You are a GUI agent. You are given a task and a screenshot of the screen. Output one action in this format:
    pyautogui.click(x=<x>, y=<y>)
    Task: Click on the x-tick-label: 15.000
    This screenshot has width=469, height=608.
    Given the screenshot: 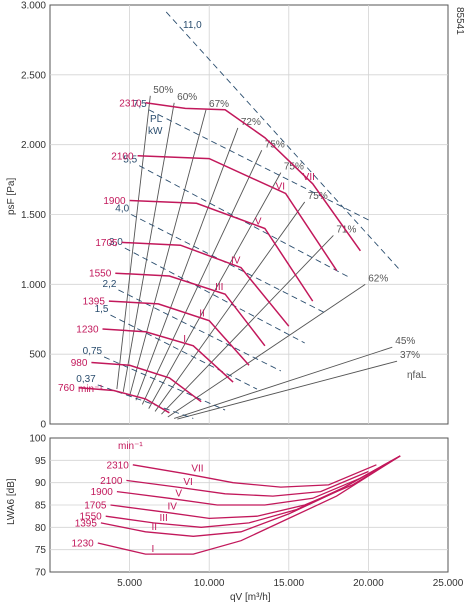 What is the action you would take?
    pyautogui.click(x=289, y=583)
    